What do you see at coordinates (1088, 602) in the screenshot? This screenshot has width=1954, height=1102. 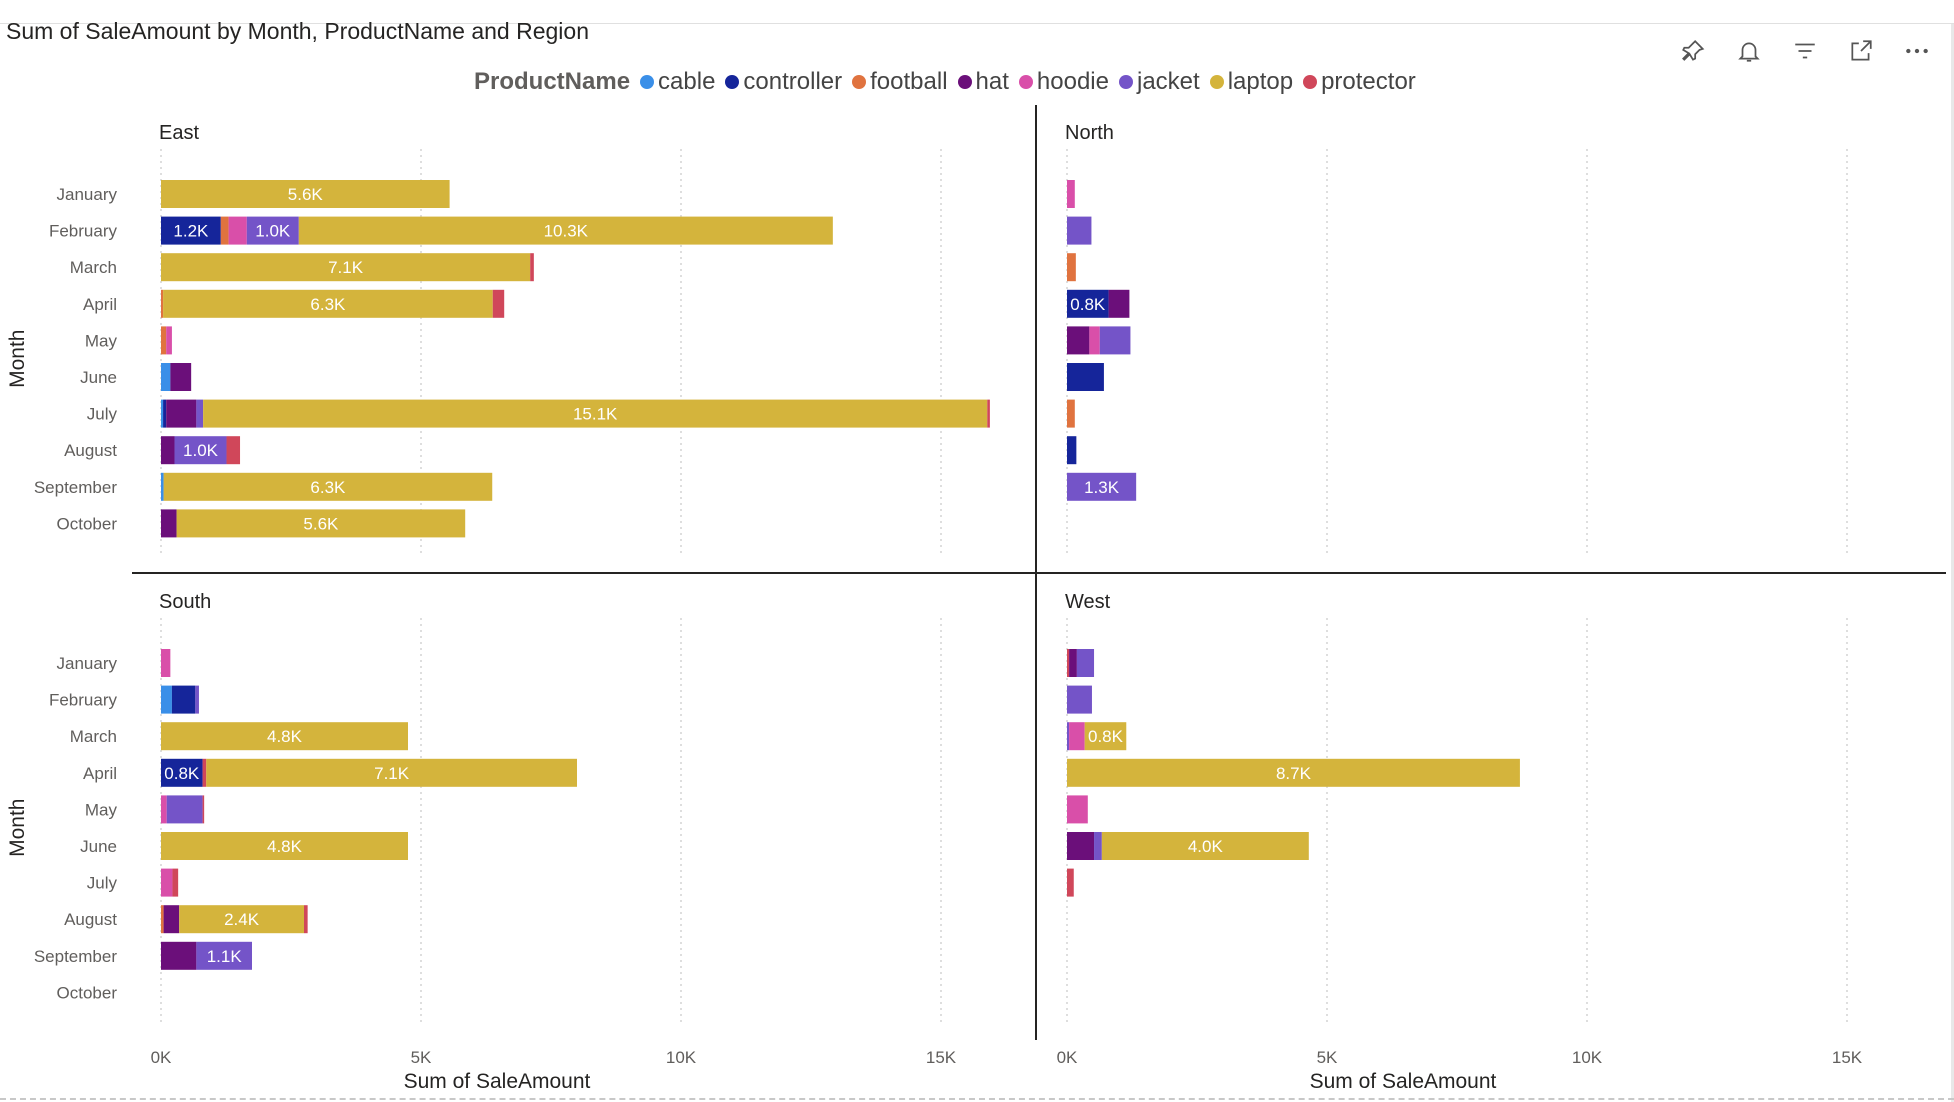 I see `panel-title-west: West` at bounding box center [1088, 602].